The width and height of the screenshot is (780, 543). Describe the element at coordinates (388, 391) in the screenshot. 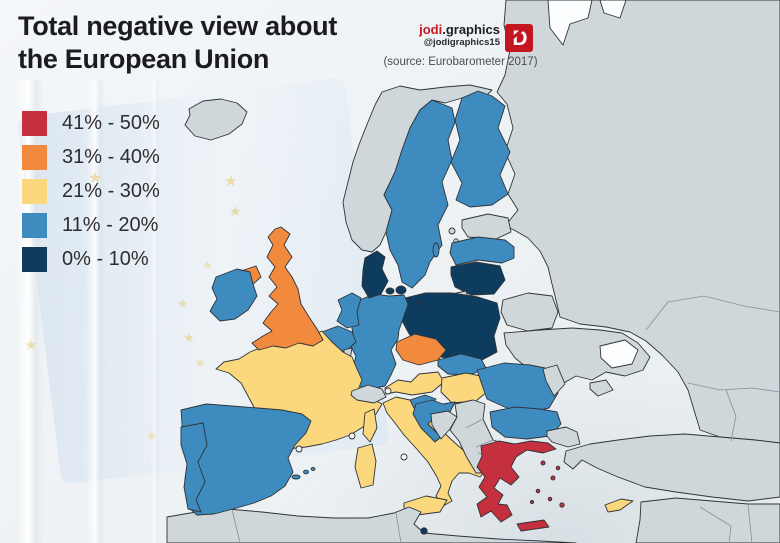

I see `microstate-liechtenstein` at that location.